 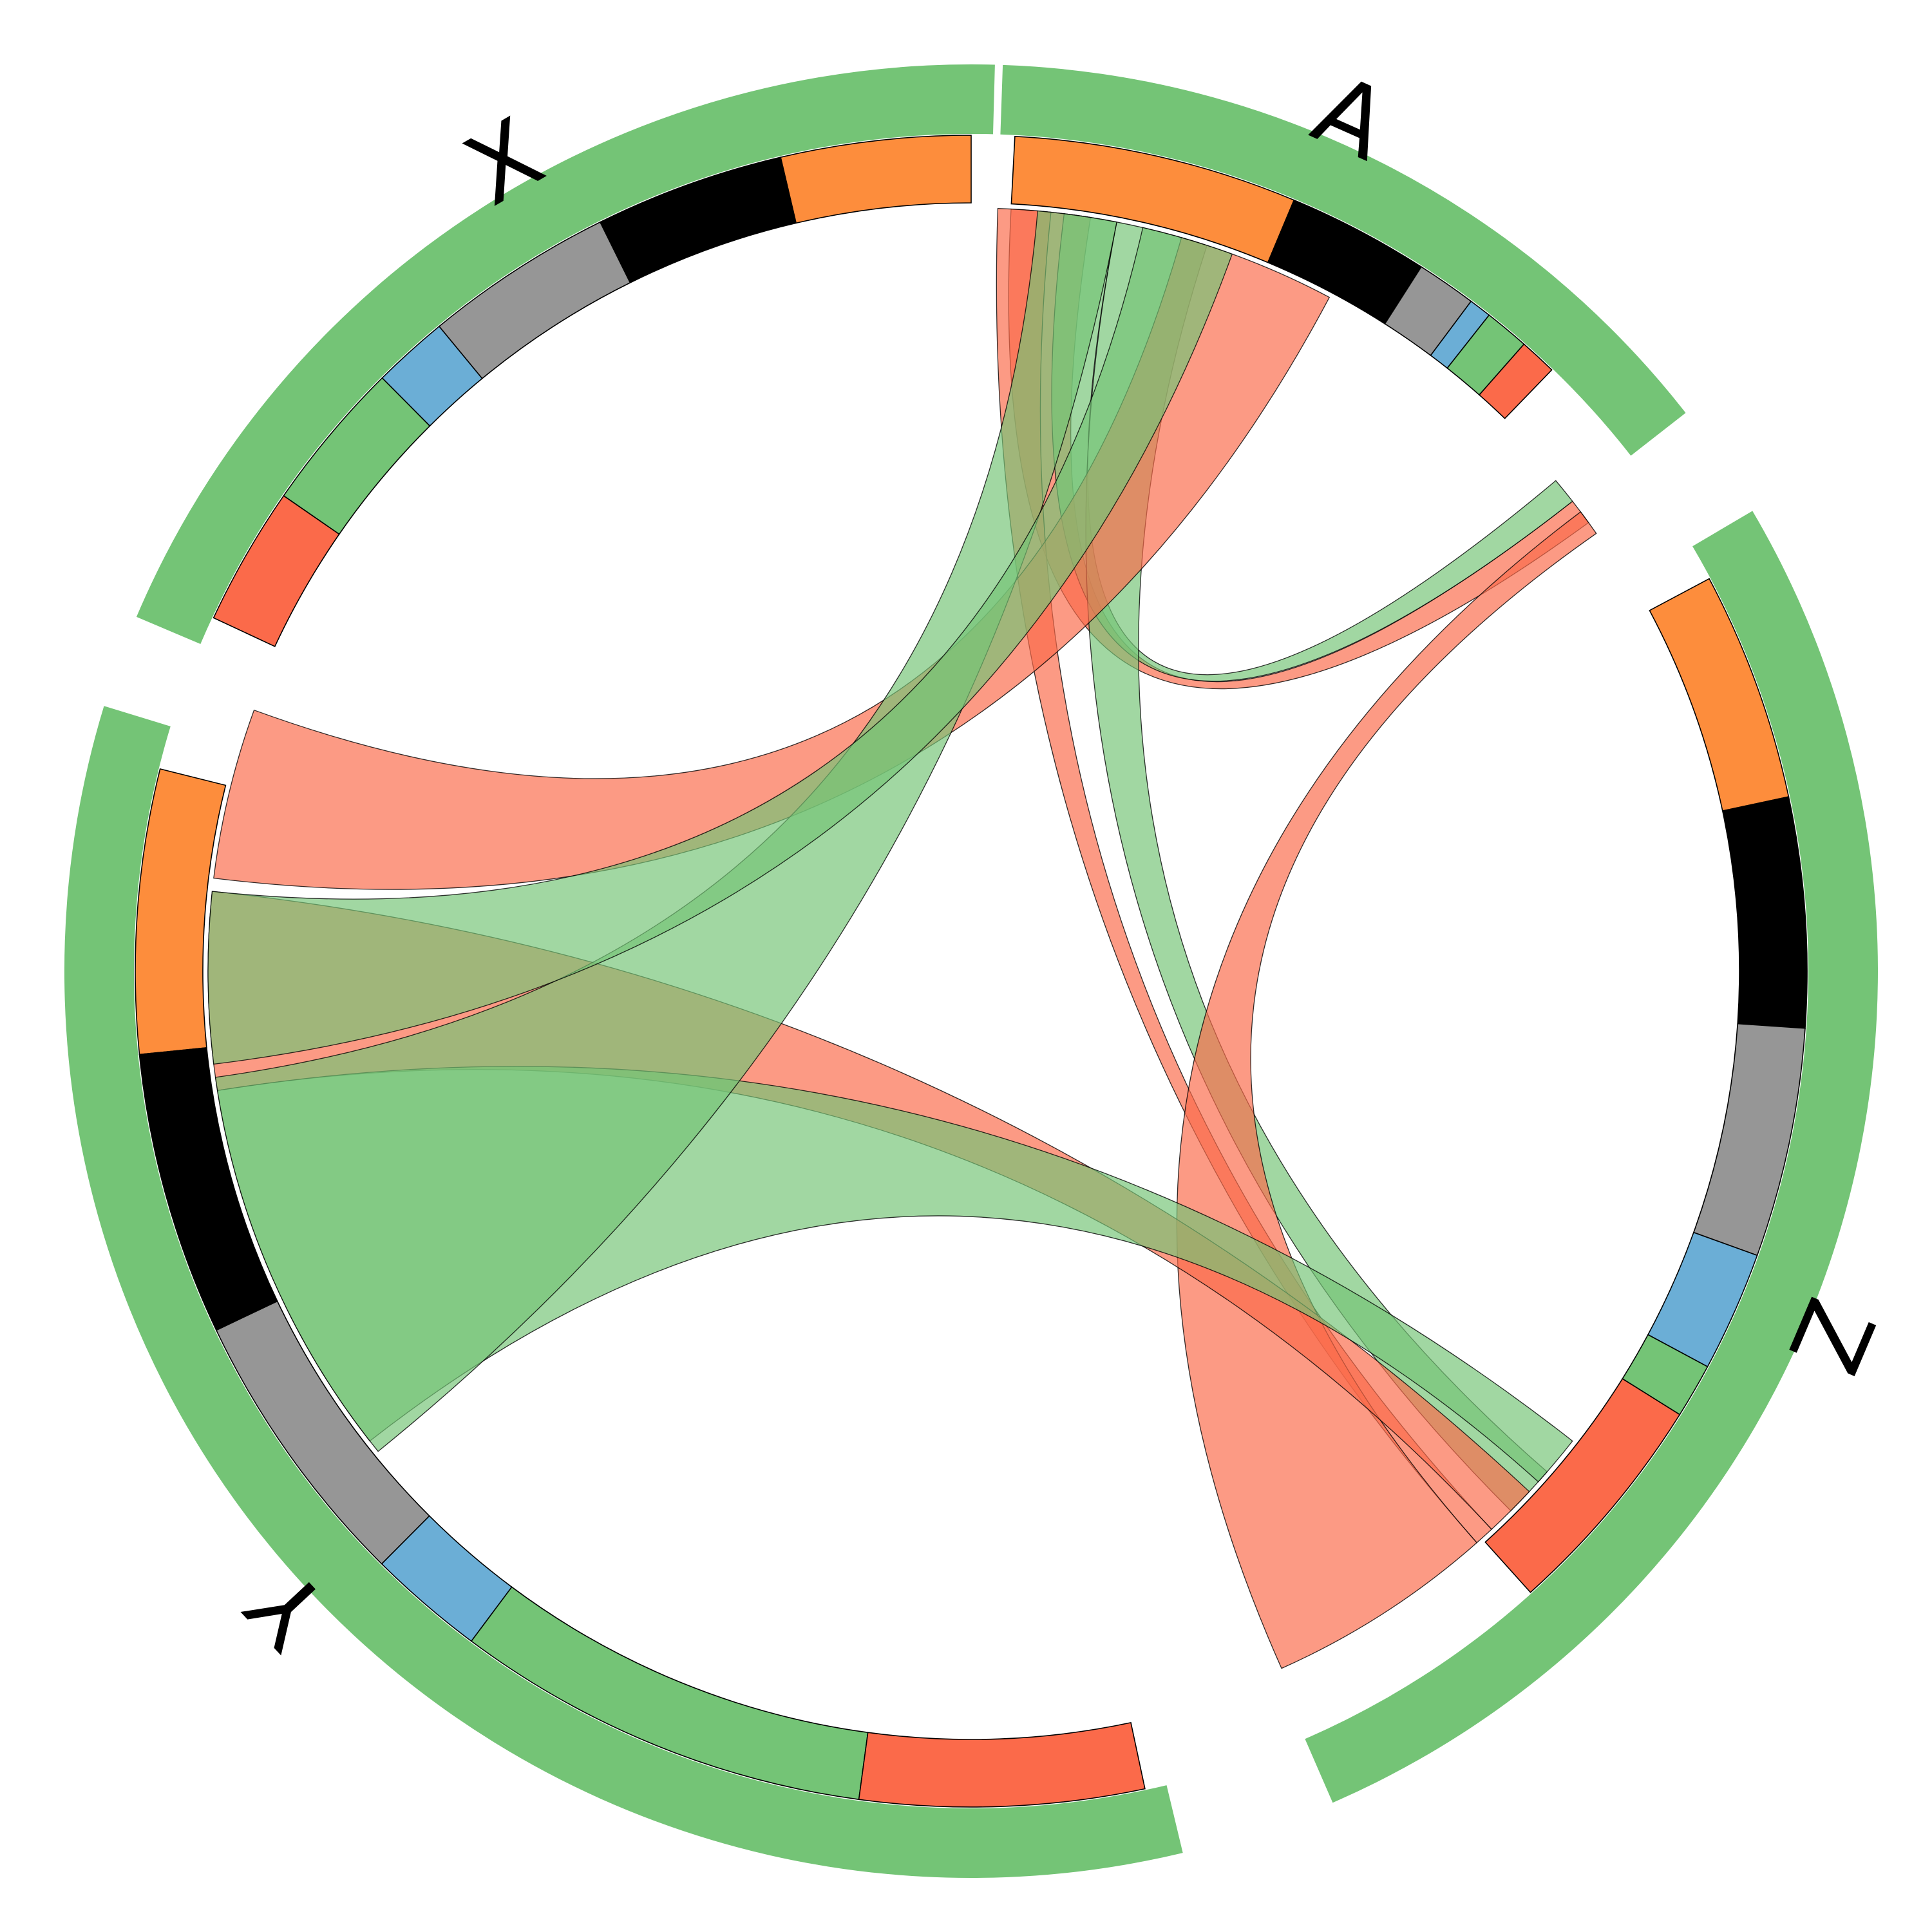 I want to click on group-label-z: Z, so click(x=1830, y=1335).